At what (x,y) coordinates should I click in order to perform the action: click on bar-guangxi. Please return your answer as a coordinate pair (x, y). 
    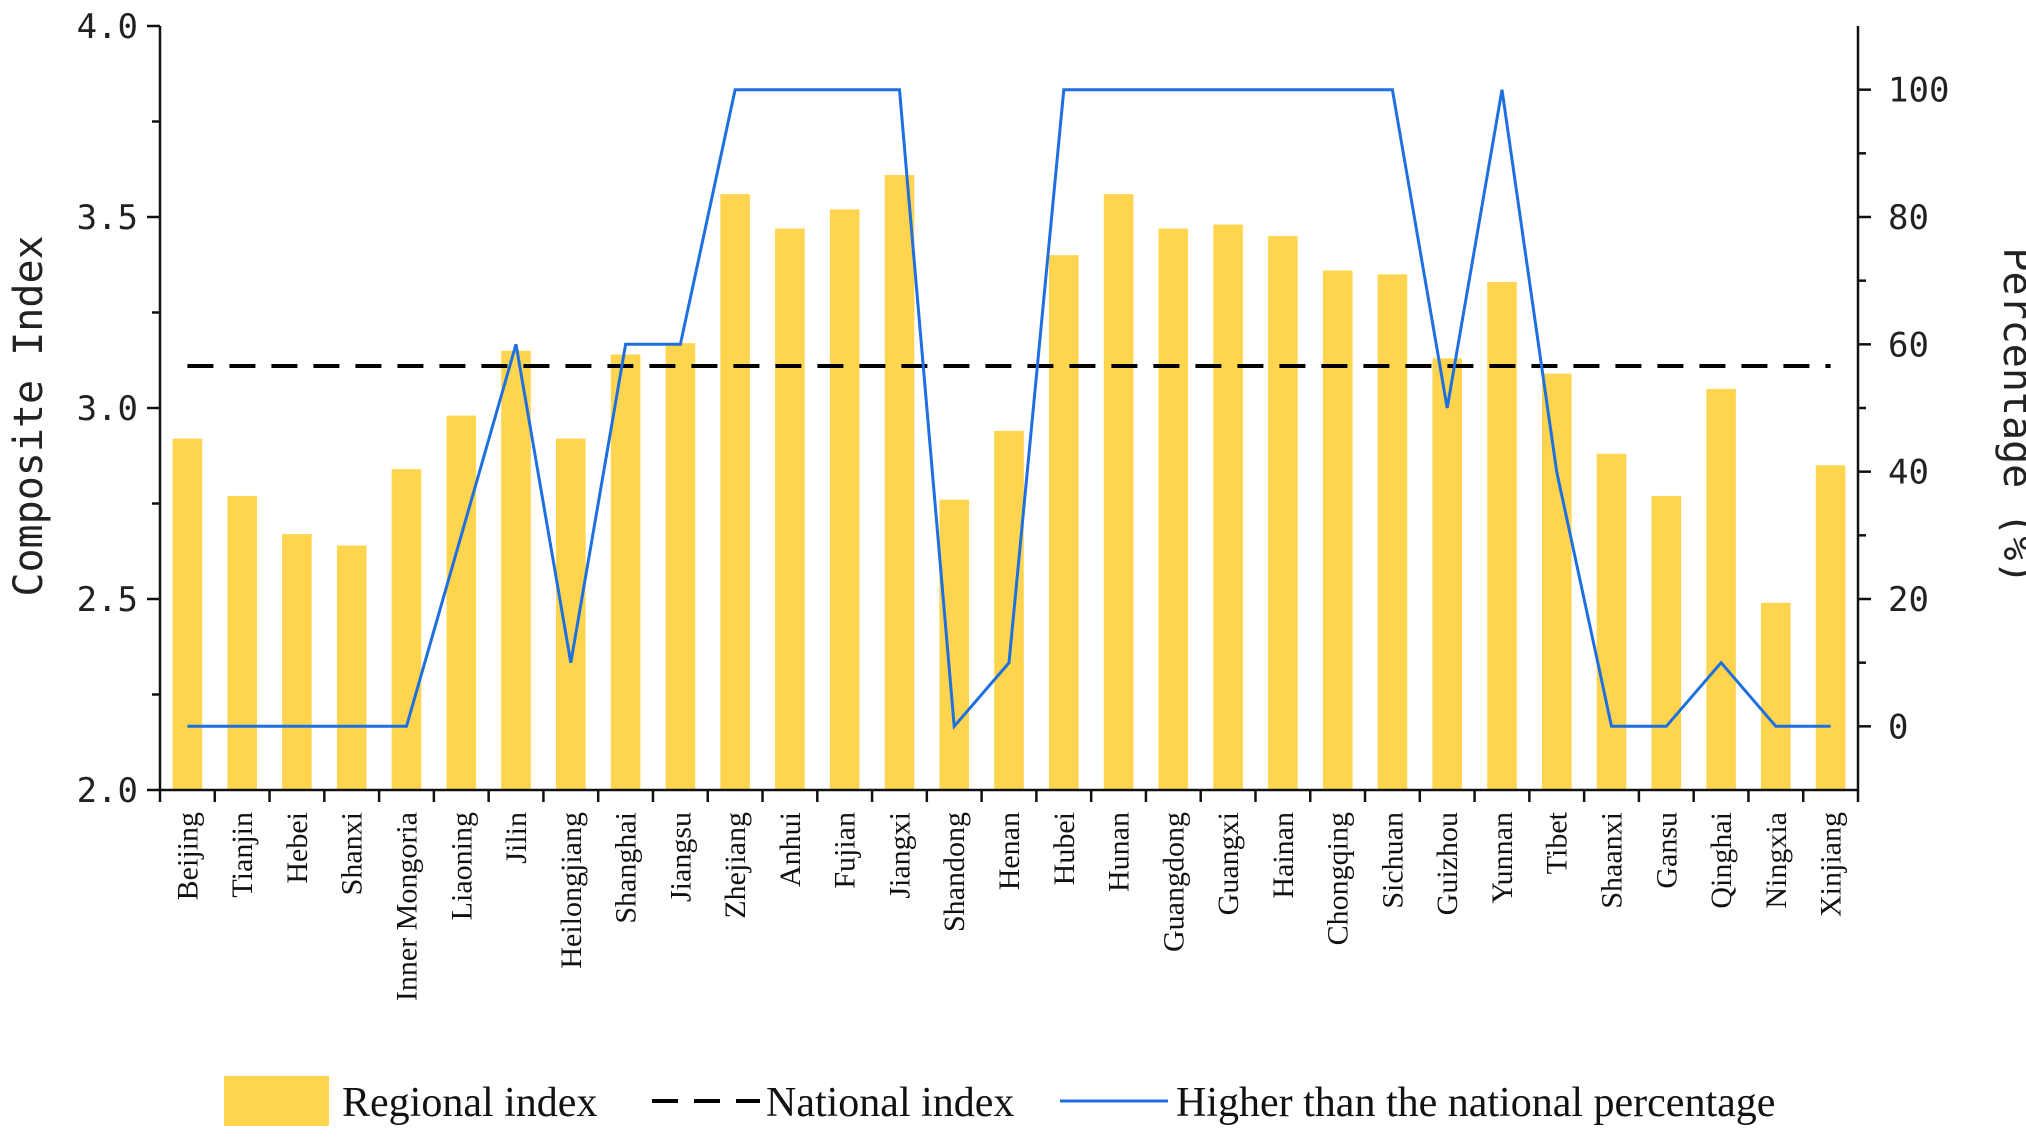
    Looking at the image, I should click on (1228, 507).